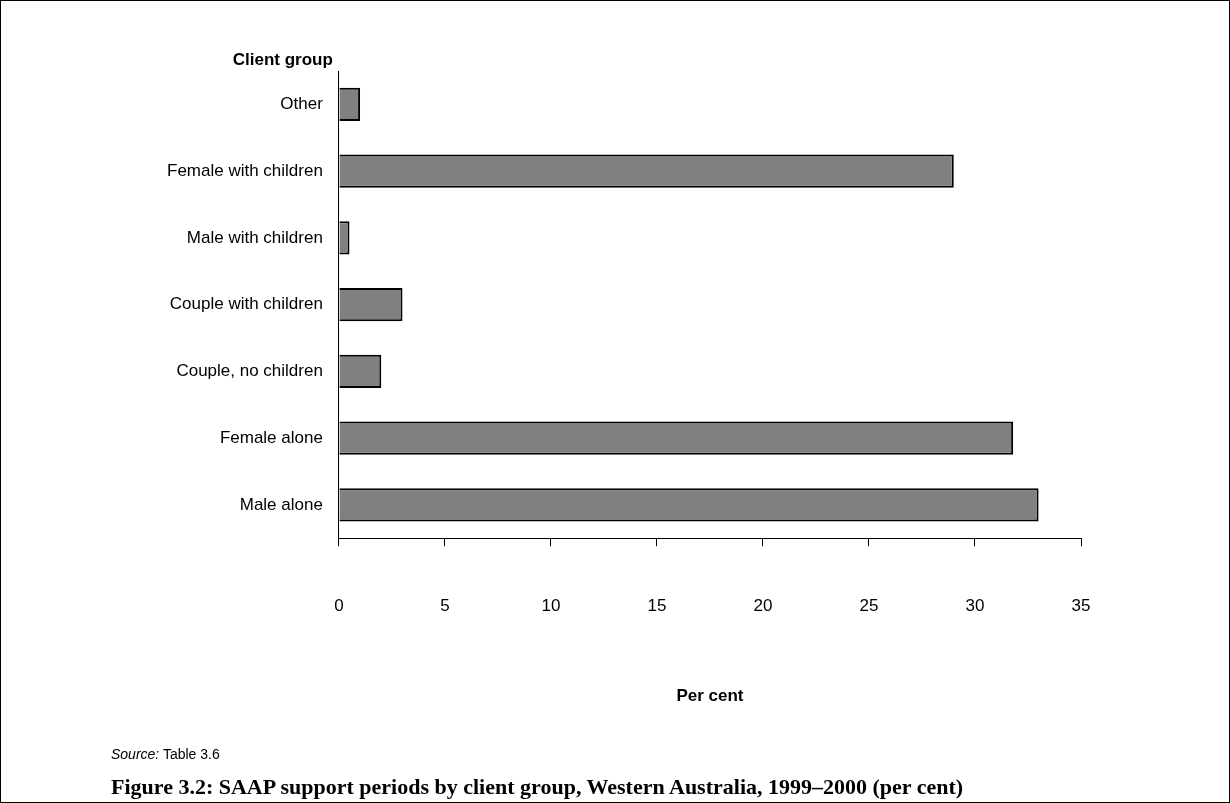 This screenshot has height=803, width=1230. What do you see at coordinates (445, 606) in the screenshot?
I see `x-tick-label: 5` at bounding box center [445, 606].